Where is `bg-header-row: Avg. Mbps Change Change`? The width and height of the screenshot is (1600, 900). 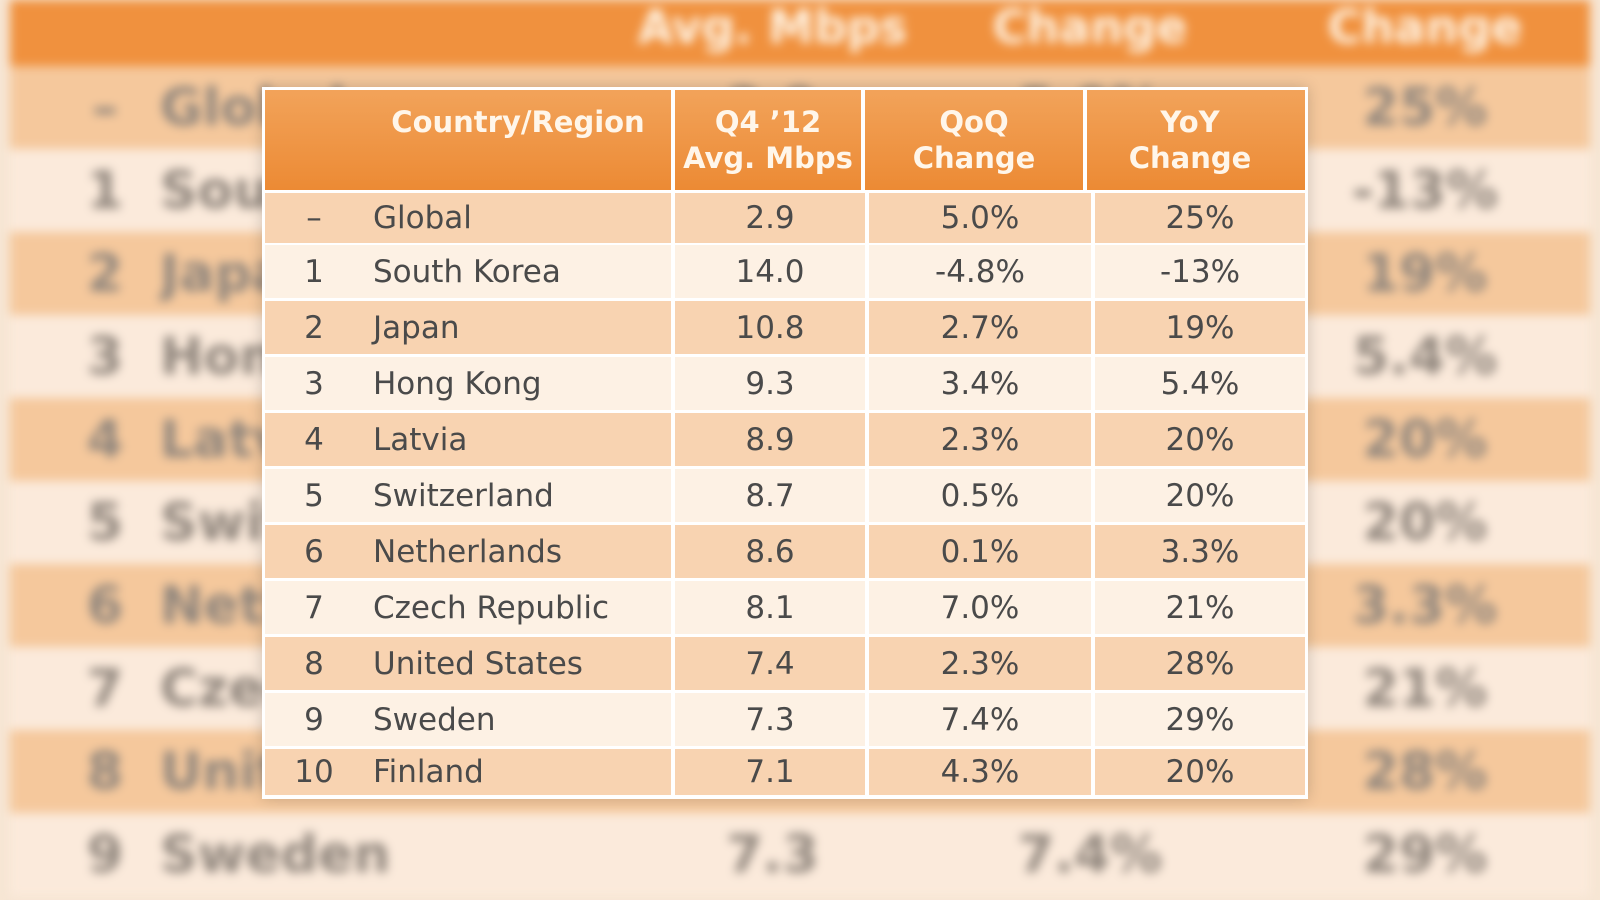
bg-header-row: Avg. Mbps Change Change is located at coordinates (800, 33).